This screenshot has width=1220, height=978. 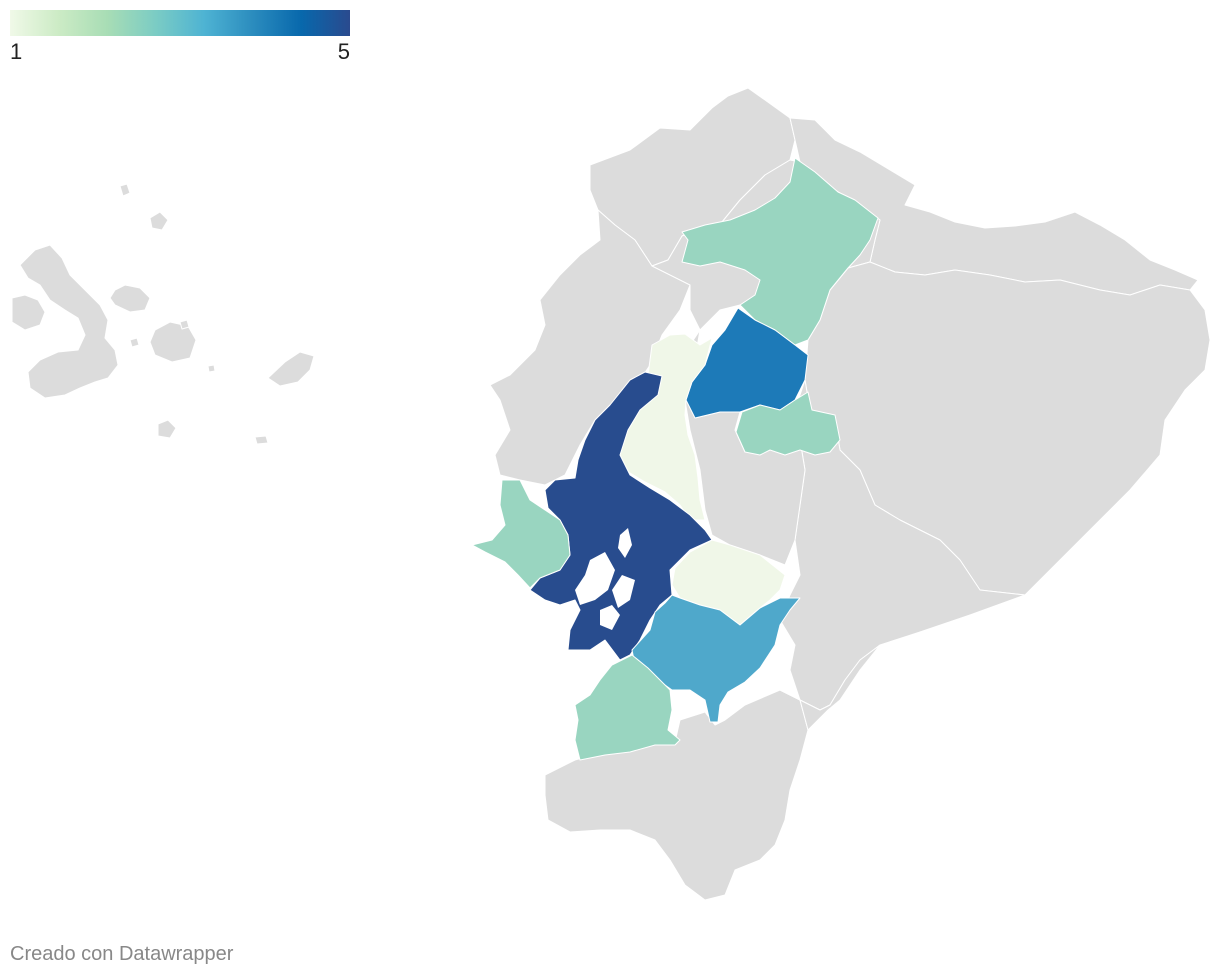 What do you see at coordinates (605, 579) in the screenshot?
I see `gulf-water` at bounding box center [605, 579].